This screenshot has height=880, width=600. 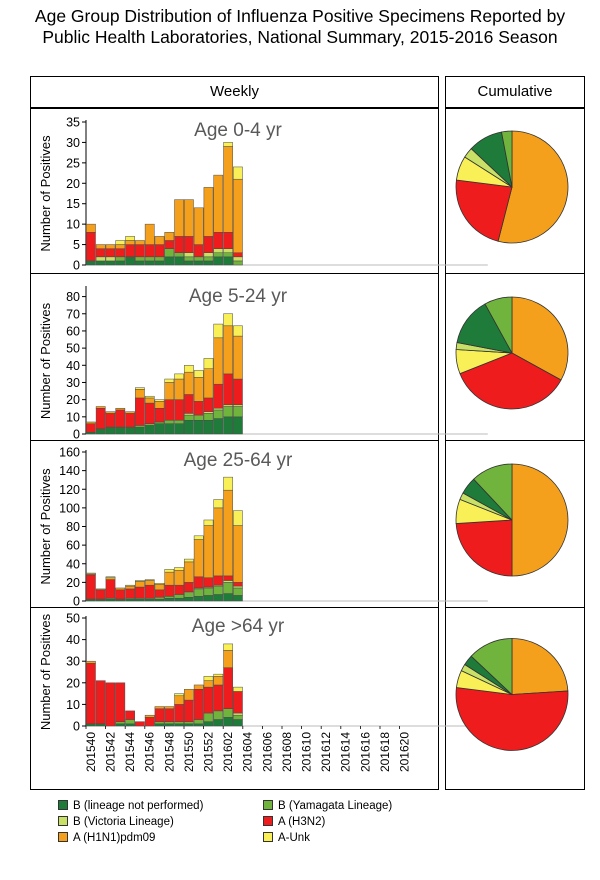 What do you see at coordinates (335, 806) in the screenshot?
I see `legend-label: B (Yamagata Lineage)` at bounding box center [335, 806].